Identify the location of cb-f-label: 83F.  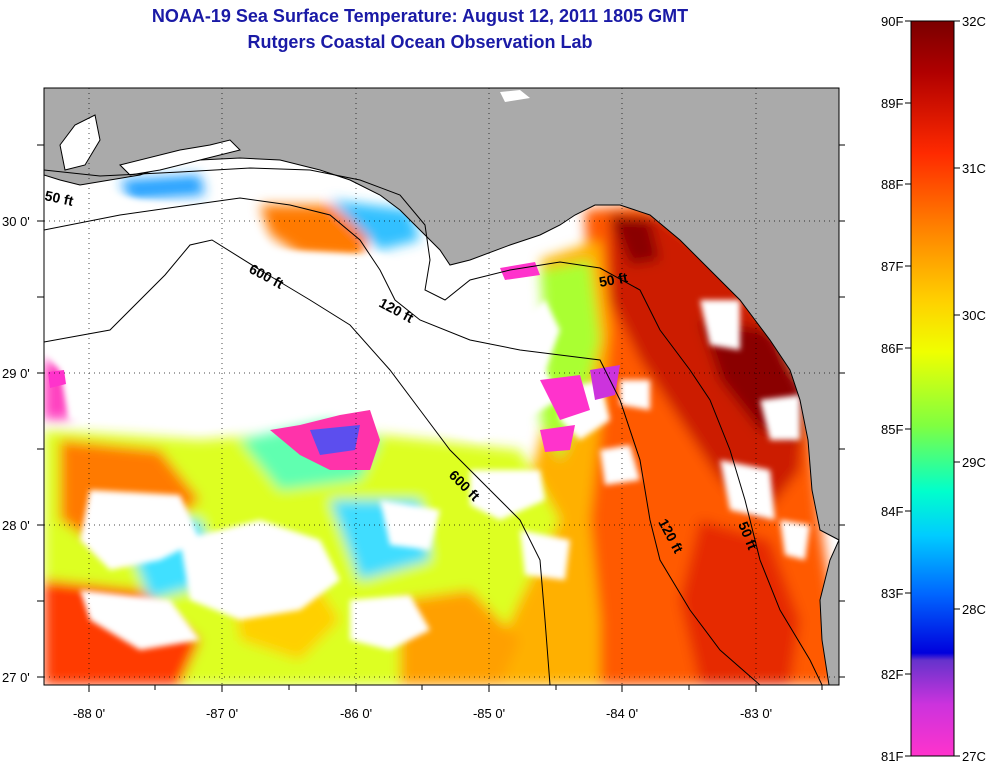
(892, 593).